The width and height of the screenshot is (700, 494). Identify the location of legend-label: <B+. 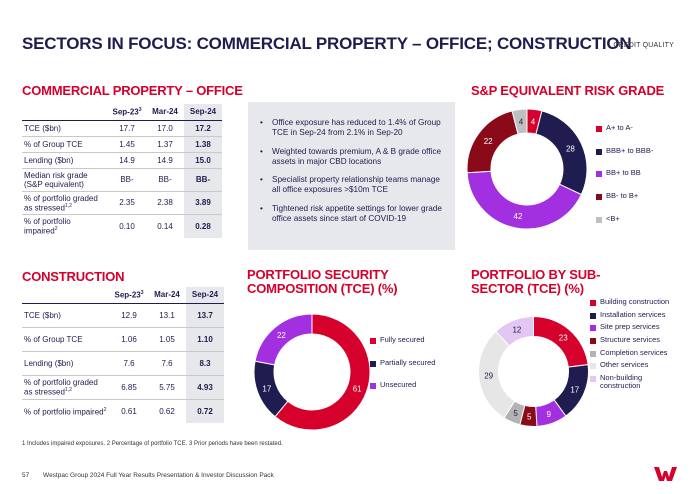
(613, 218).